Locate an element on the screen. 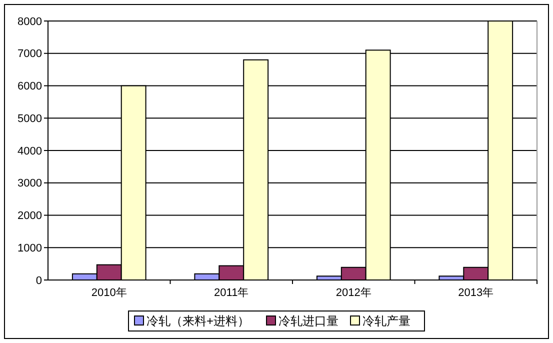  x-tick-label: 2010年 is located at coordinates (109, 293).